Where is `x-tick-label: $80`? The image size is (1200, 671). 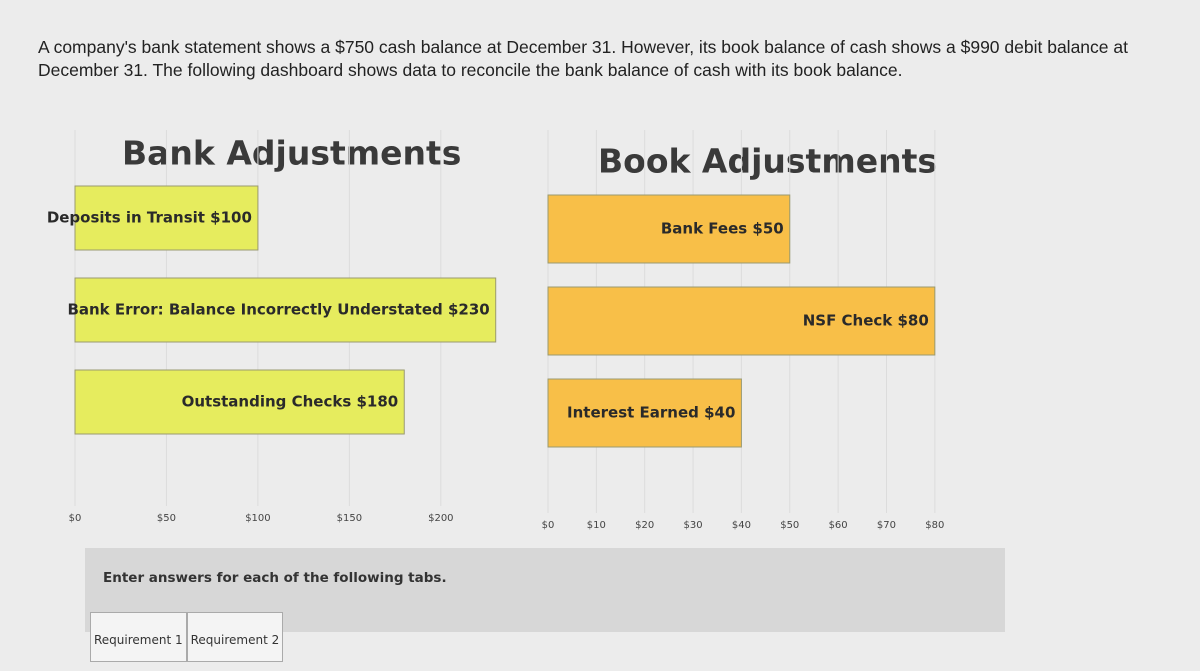 x-tick-label: $80 is located at coordinates (934, 525).